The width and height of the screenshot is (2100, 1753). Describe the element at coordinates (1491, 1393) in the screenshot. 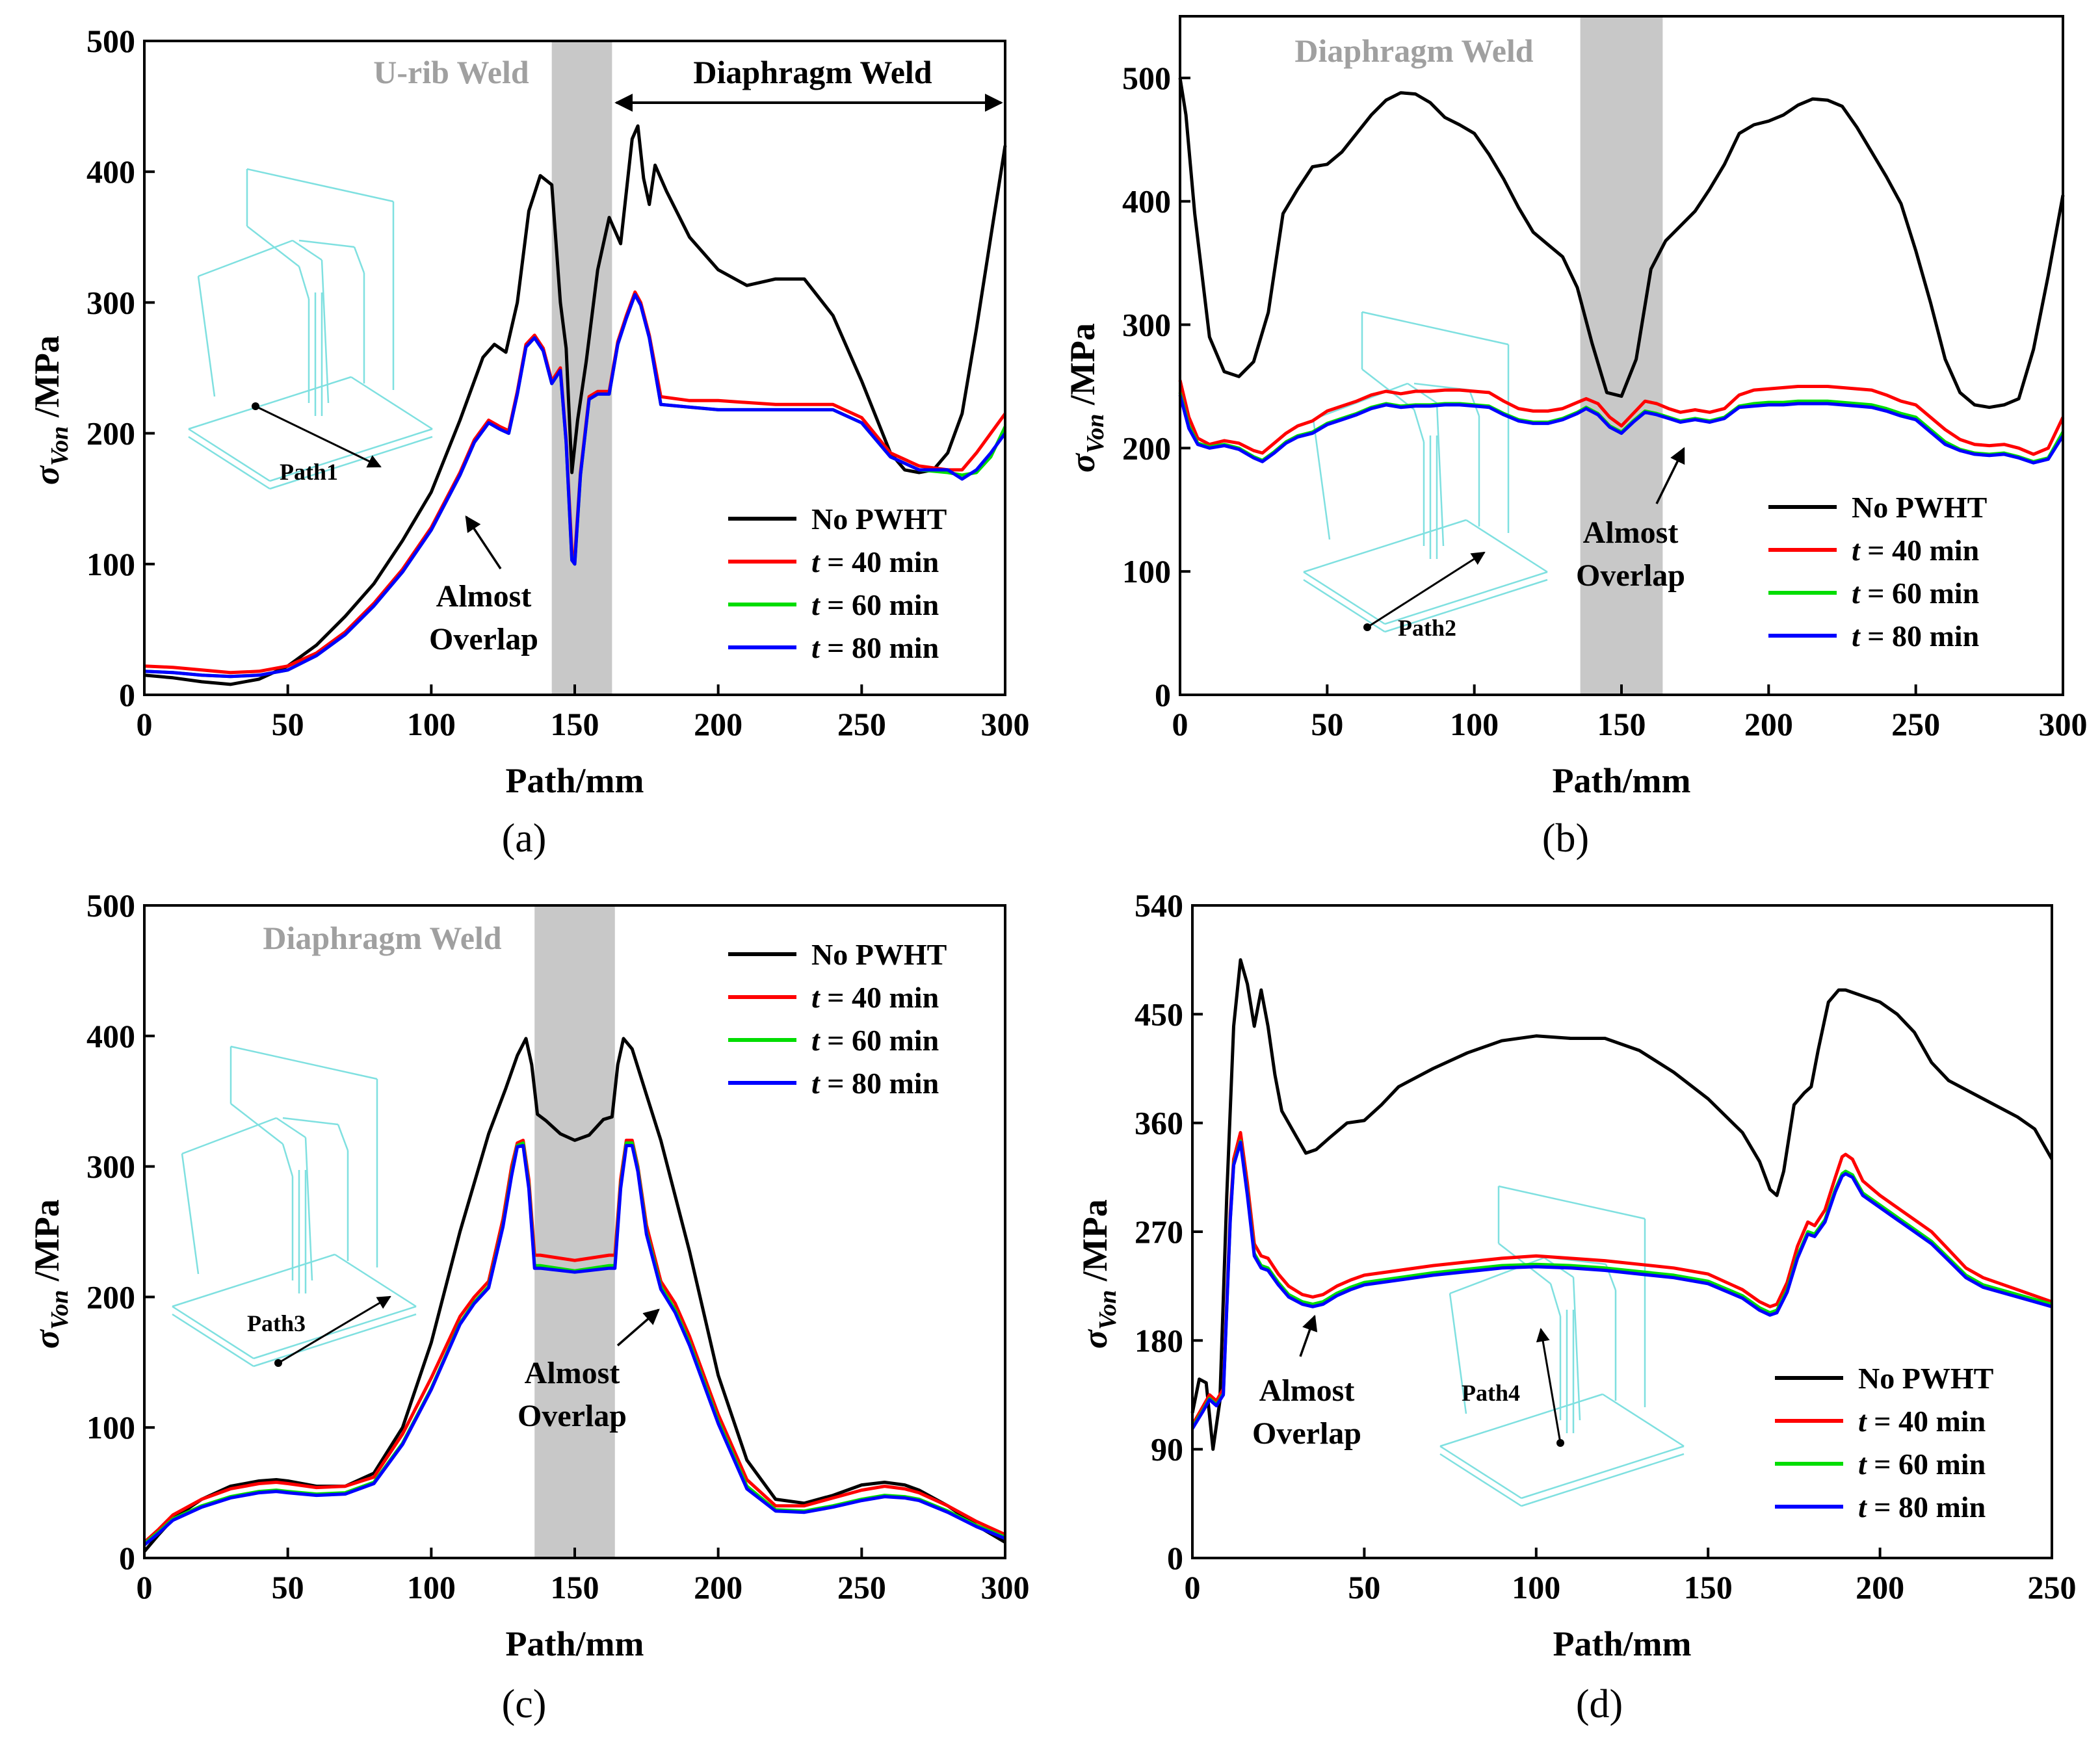

I see `inset-path-label: Path4` at that location.